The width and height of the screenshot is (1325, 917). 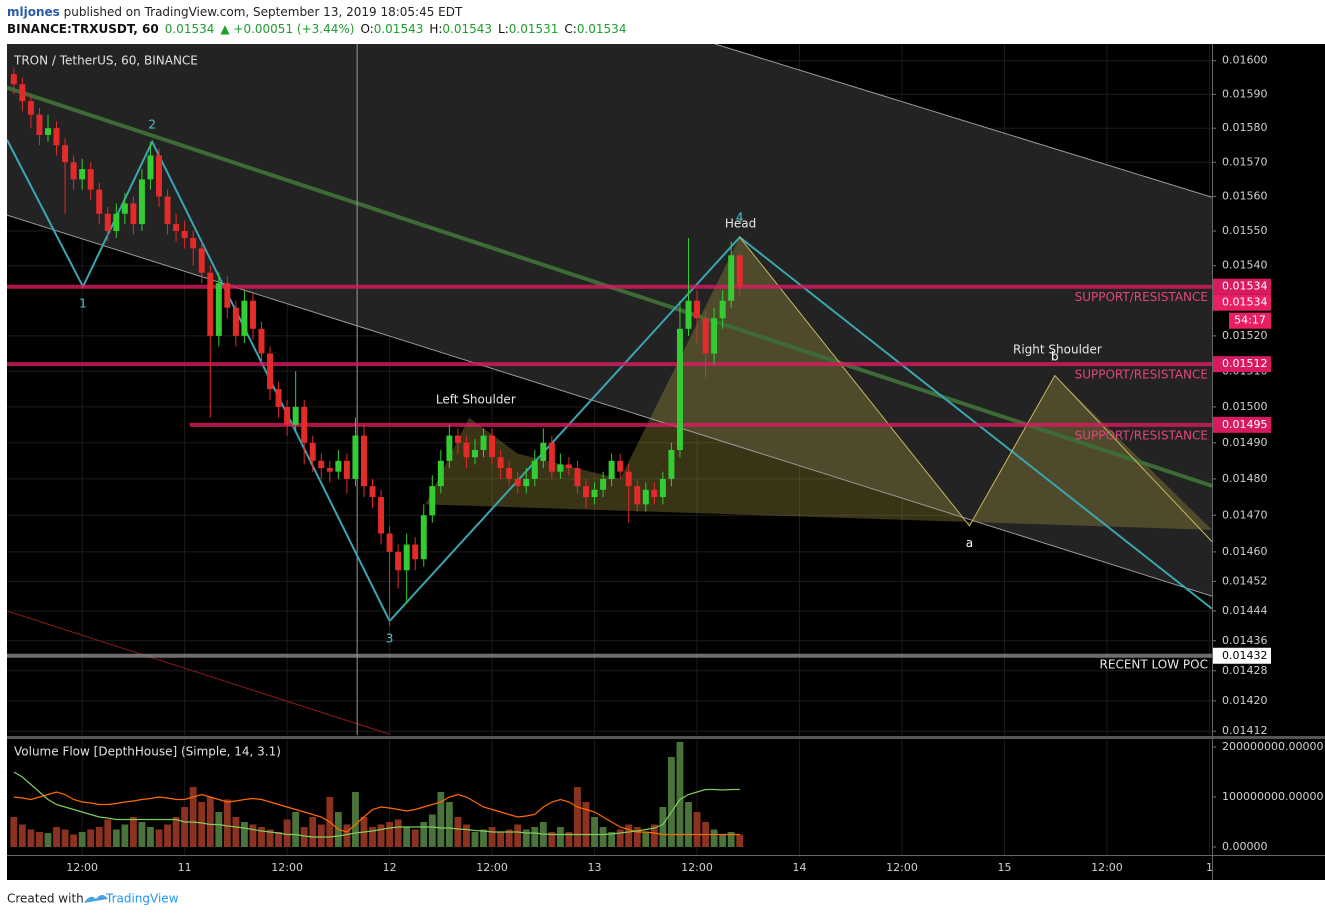 What do you see at coordinates (570, 29) in the screenshot?
I see `ohlc-key: C:` at bounding box center [570, 29].